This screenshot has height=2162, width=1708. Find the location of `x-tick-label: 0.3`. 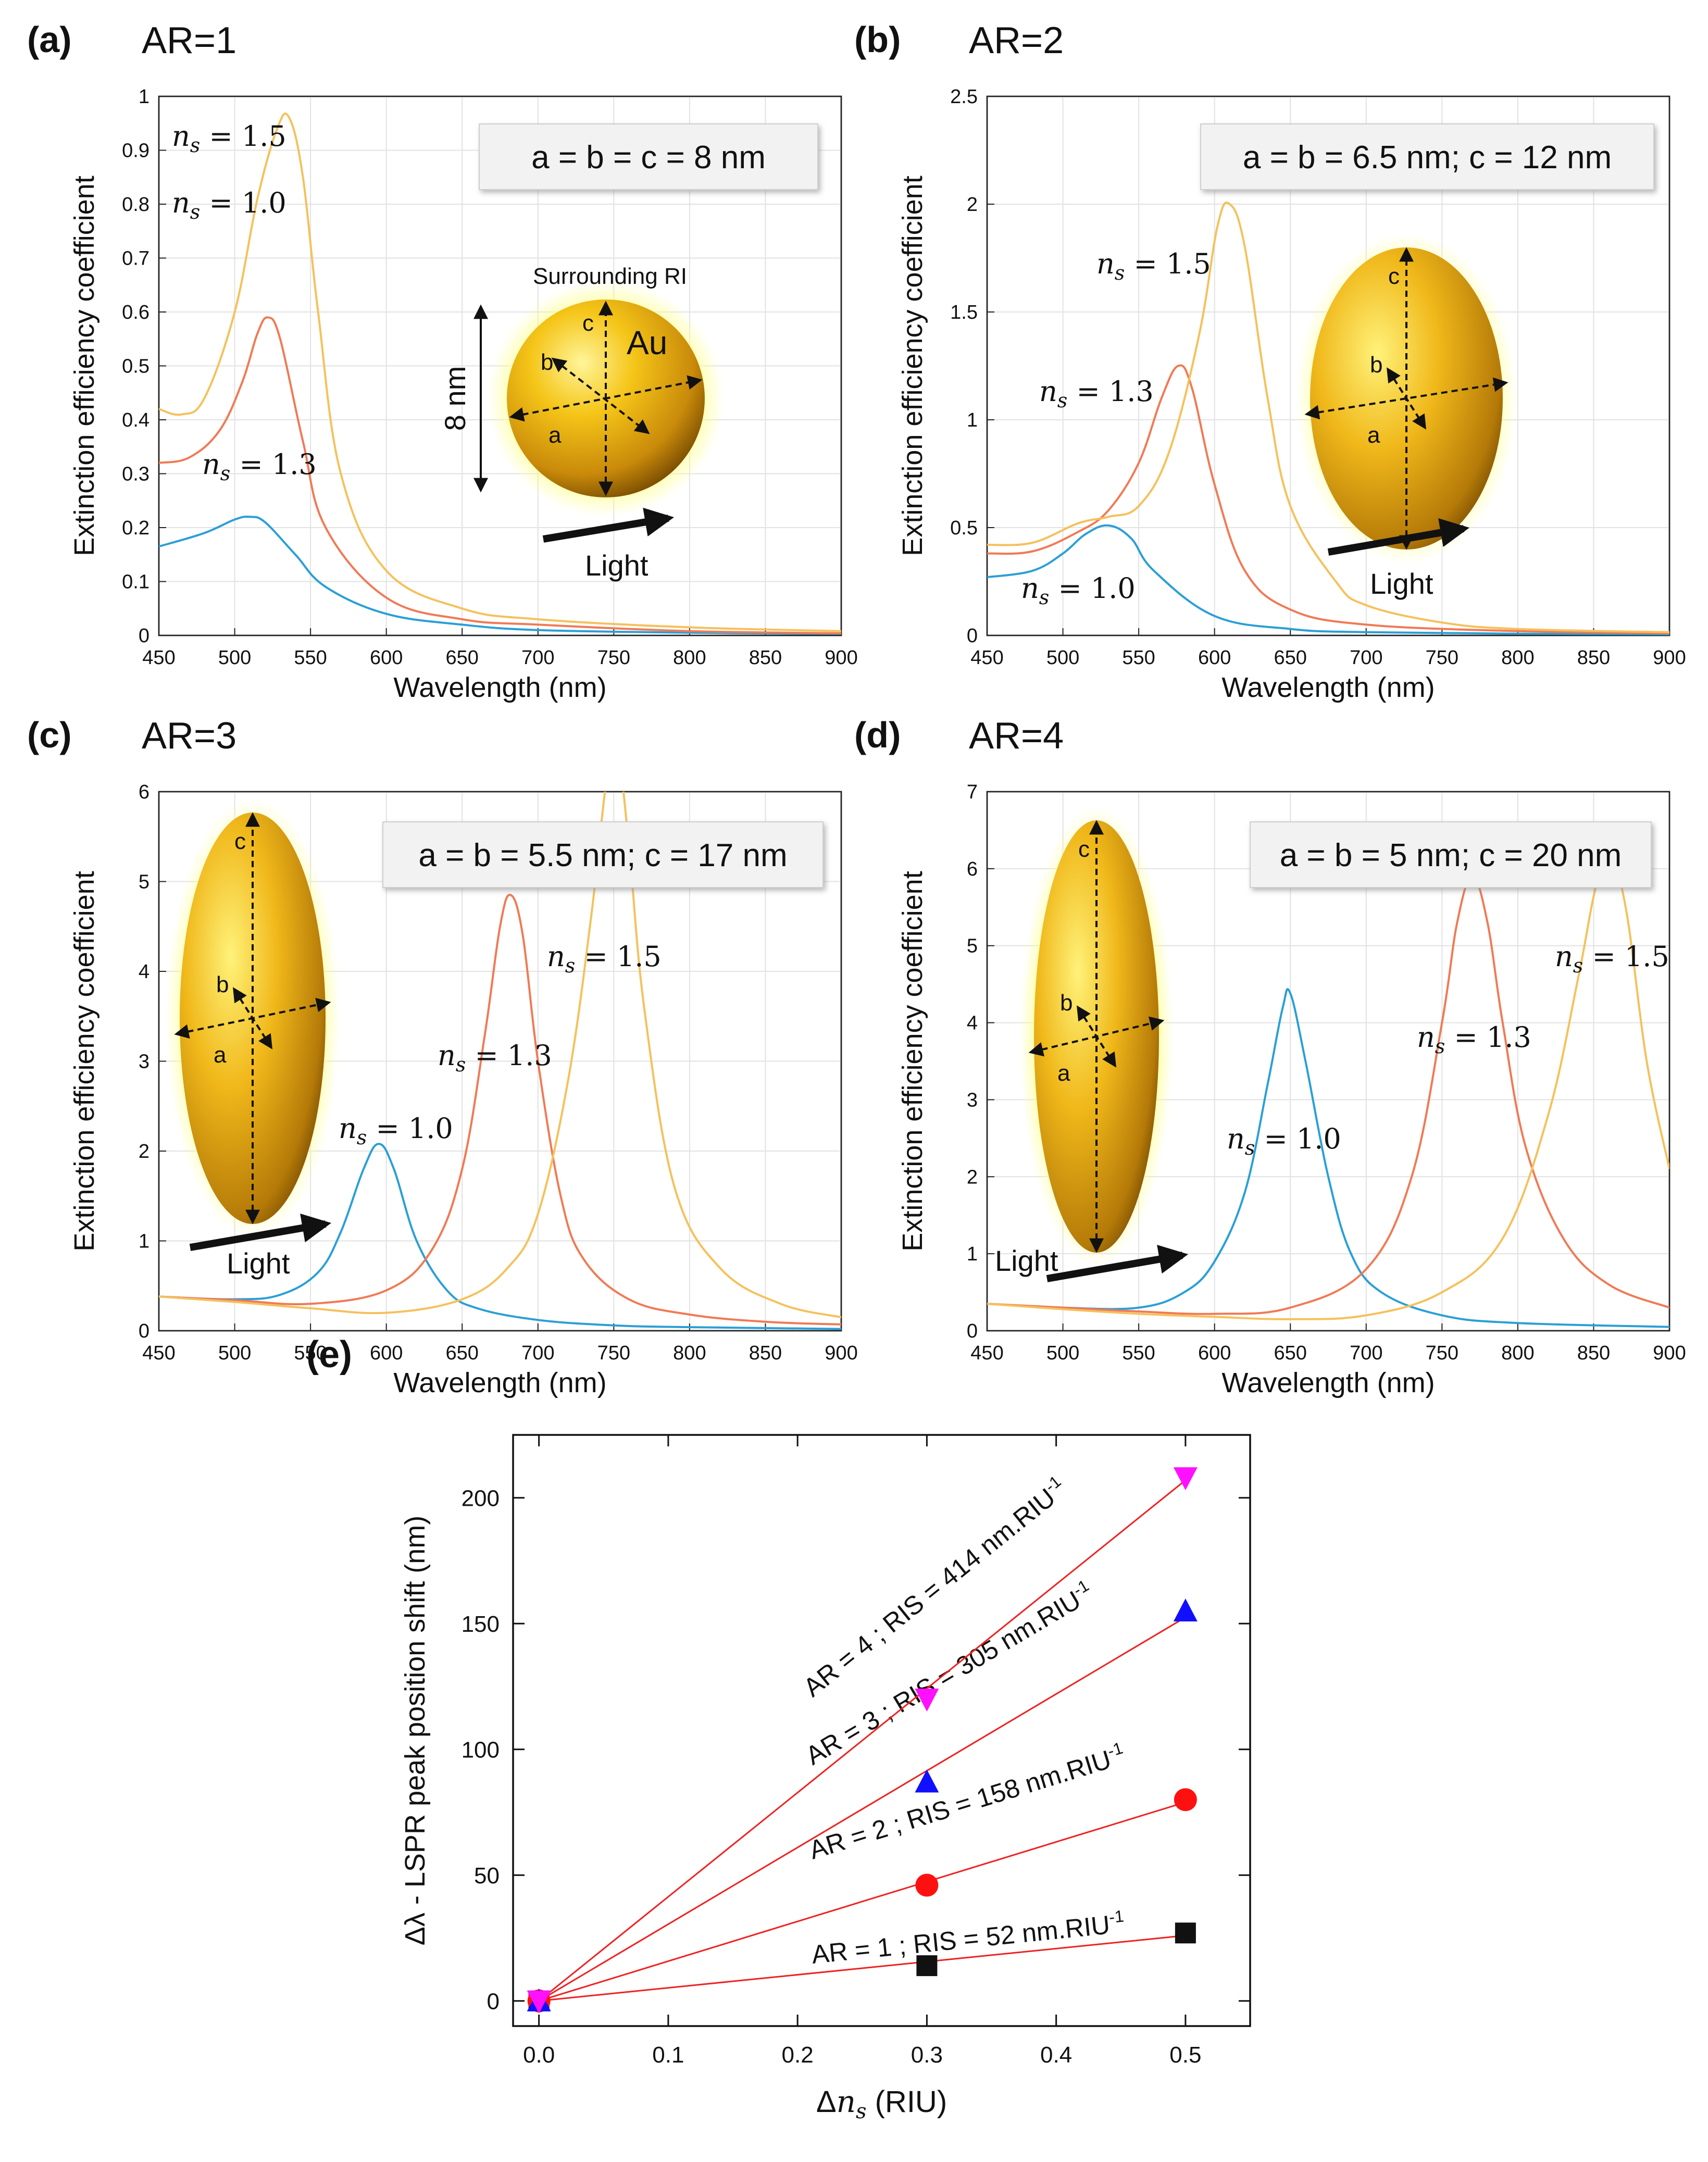

x-tick-label: 0.3 is located at coordinates (927, 2055).